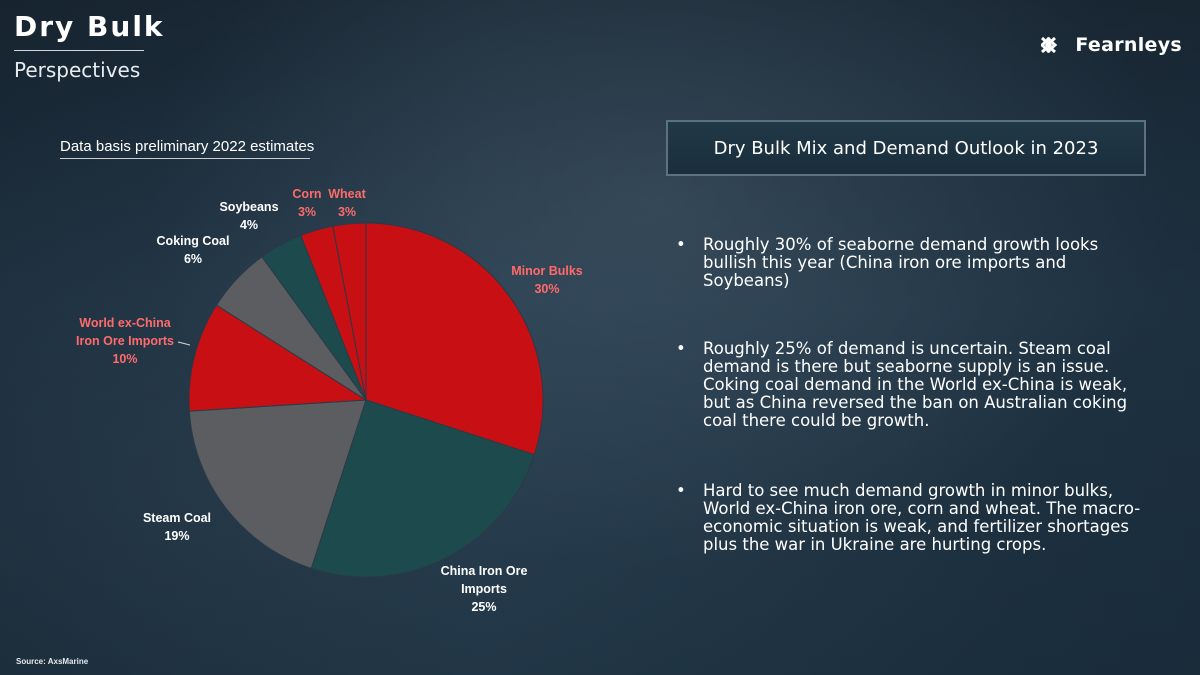 This screenshot has width=1200, height=675. I want to click on pie-label-corn: Corn 3%, so click(306, 203).